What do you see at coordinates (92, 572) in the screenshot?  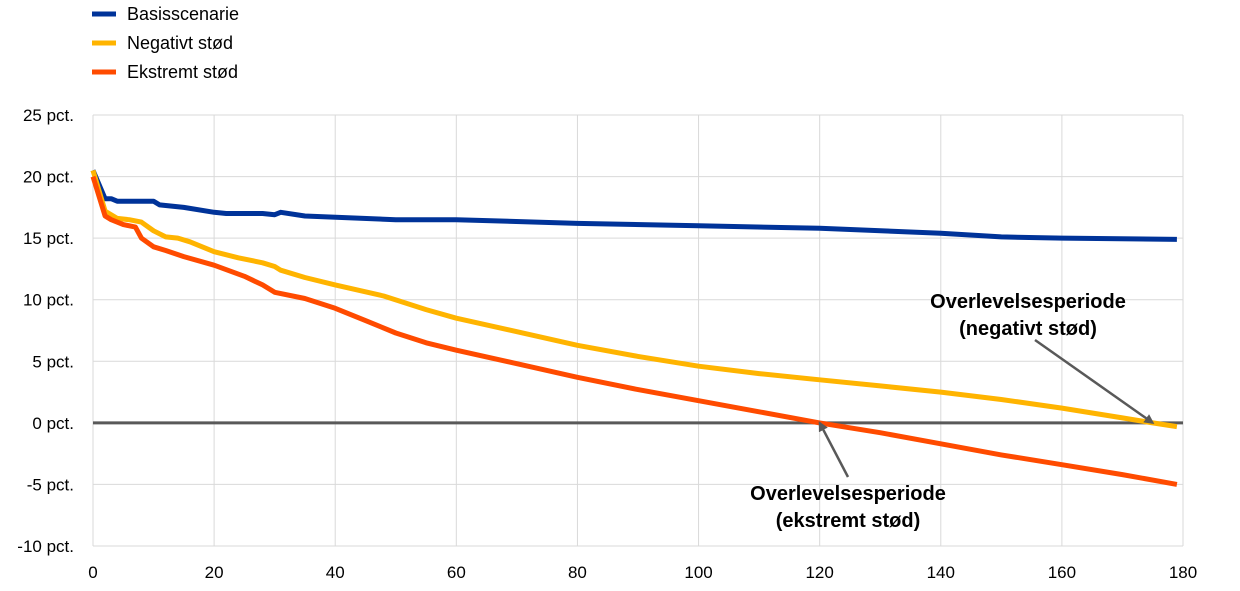 I see `x-tick-label: 0` at bounding box center [92, 572].